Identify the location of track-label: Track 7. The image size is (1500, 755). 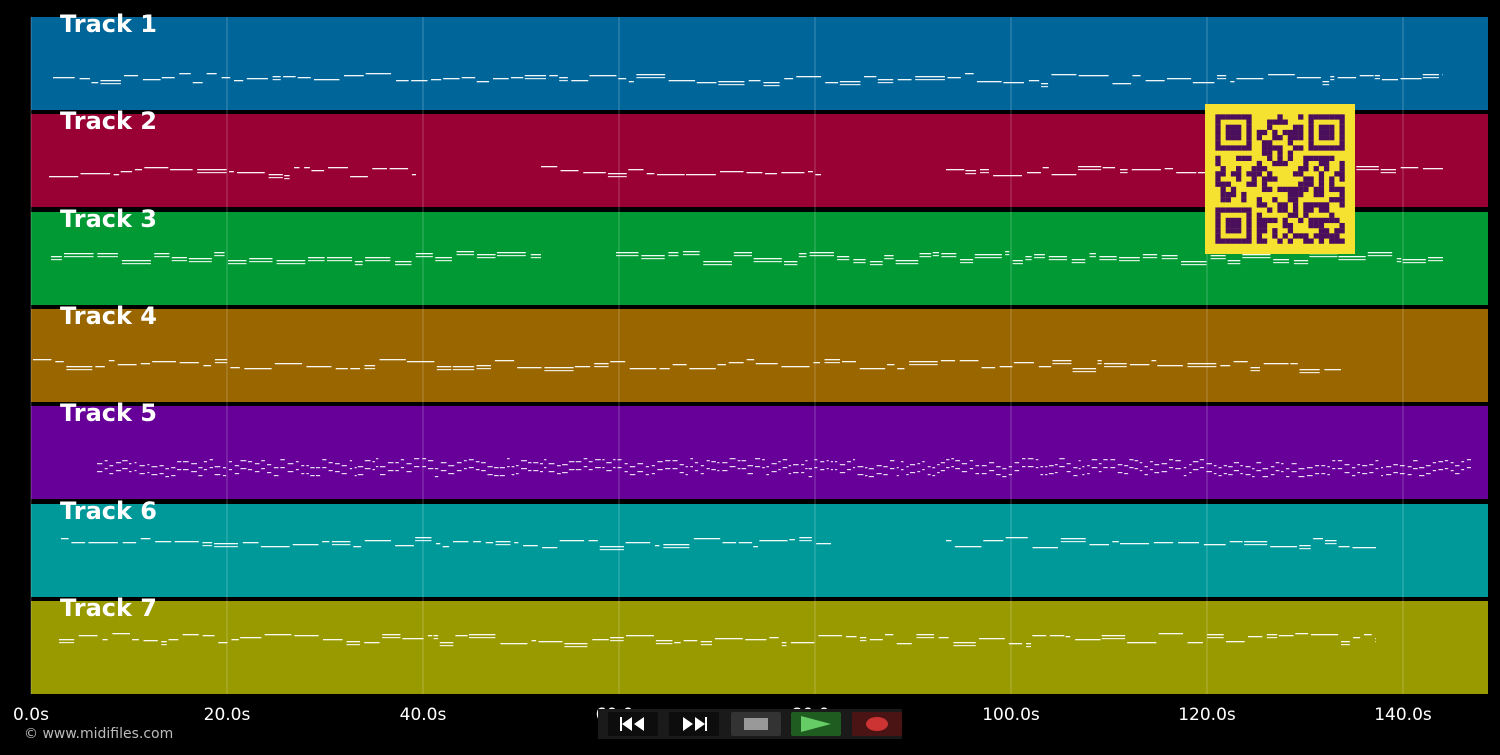
(109, 608).